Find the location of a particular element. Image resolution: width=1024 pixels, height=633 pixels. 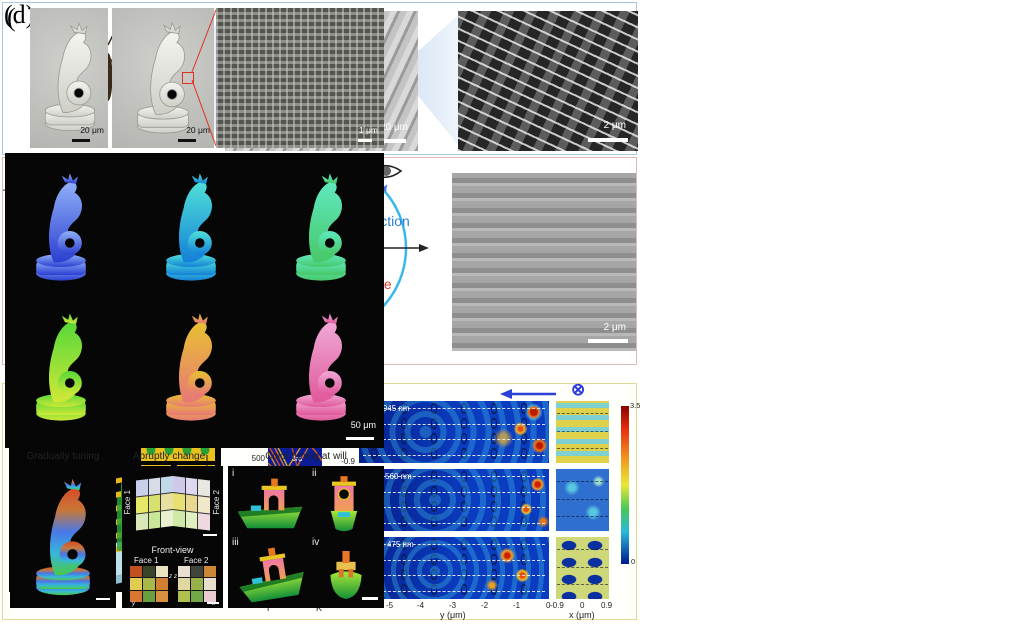

field-side-xtick: -0.9 is located at coordinates (557, 605).